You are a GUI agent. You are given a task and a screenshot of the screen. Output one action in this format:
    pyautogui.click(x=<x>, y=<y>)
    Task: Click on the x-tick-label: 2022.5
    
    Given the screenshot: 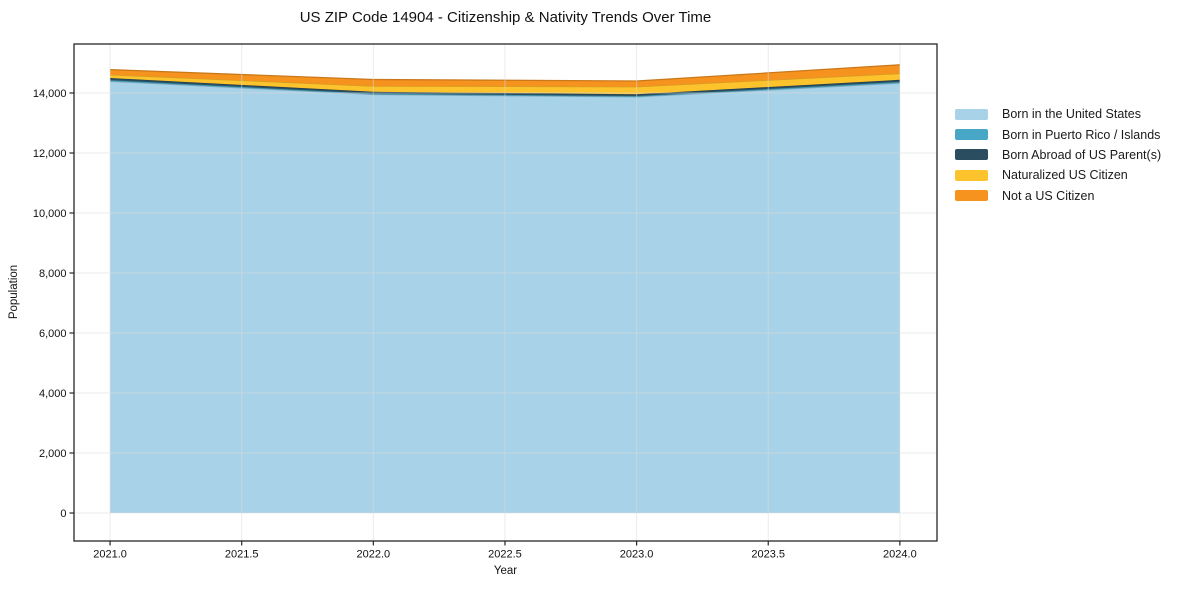 What is the action you would take?
    pyautogui.click(x=505, y=555)
    